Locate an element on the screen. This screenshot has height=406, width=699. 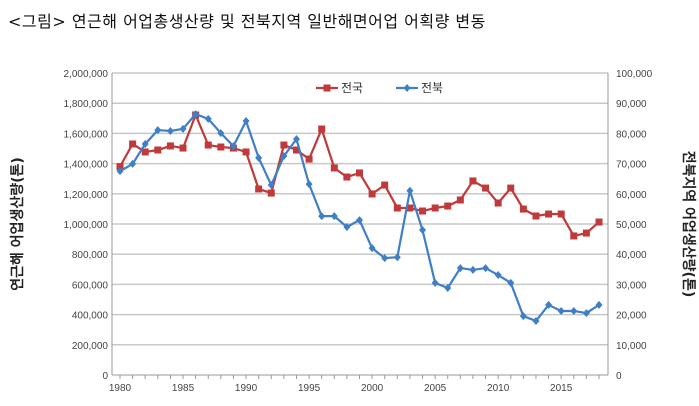
y-tick-label: 200,000 is located at coordinates (90, 346).